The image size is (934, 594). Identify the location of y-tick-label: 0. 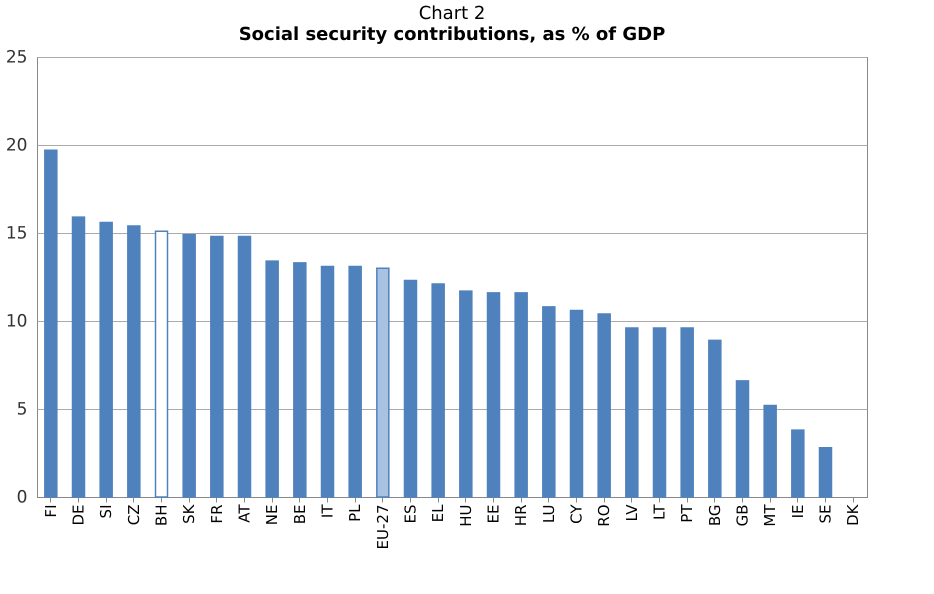
(22, 498).